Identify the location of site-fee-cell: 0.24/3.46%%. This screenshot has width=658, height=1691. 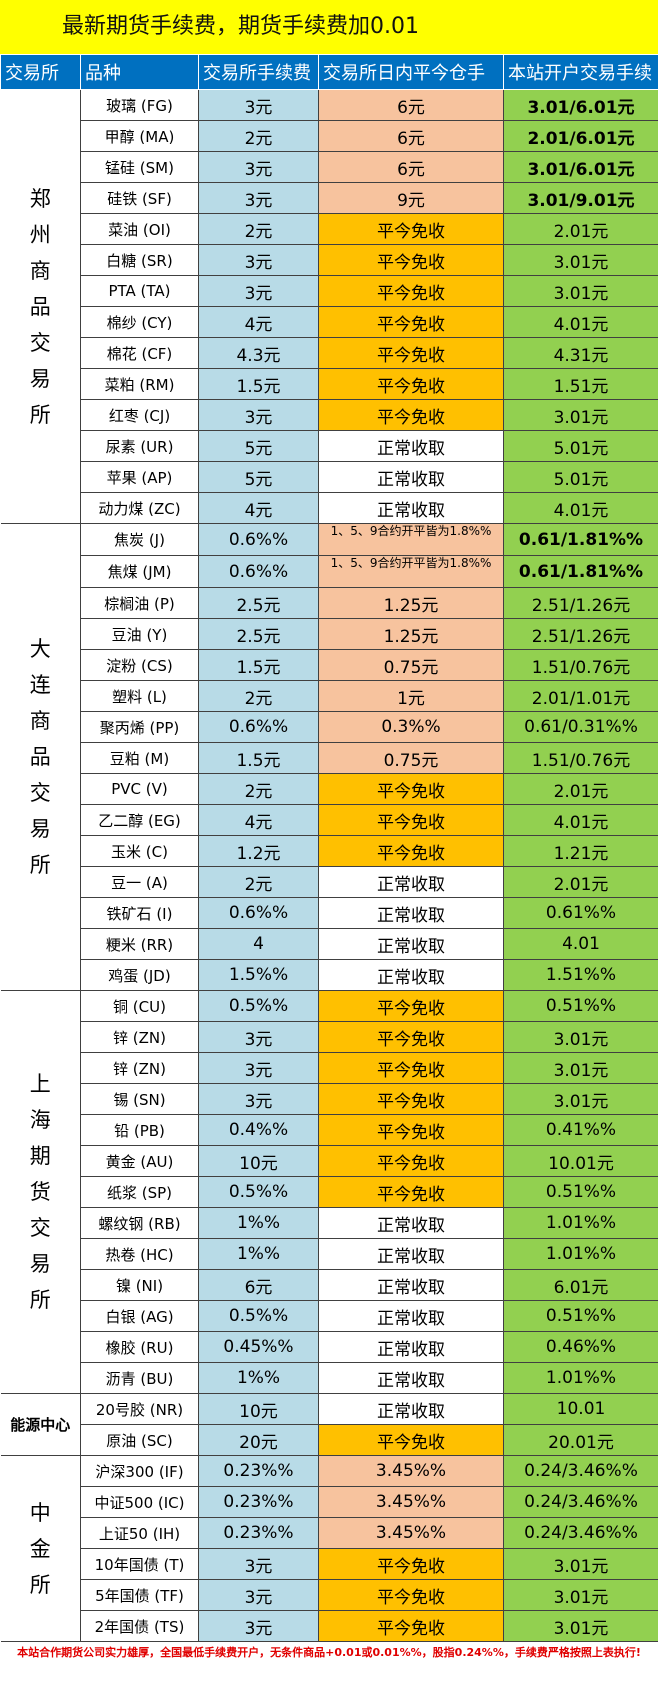
(581, 1502).